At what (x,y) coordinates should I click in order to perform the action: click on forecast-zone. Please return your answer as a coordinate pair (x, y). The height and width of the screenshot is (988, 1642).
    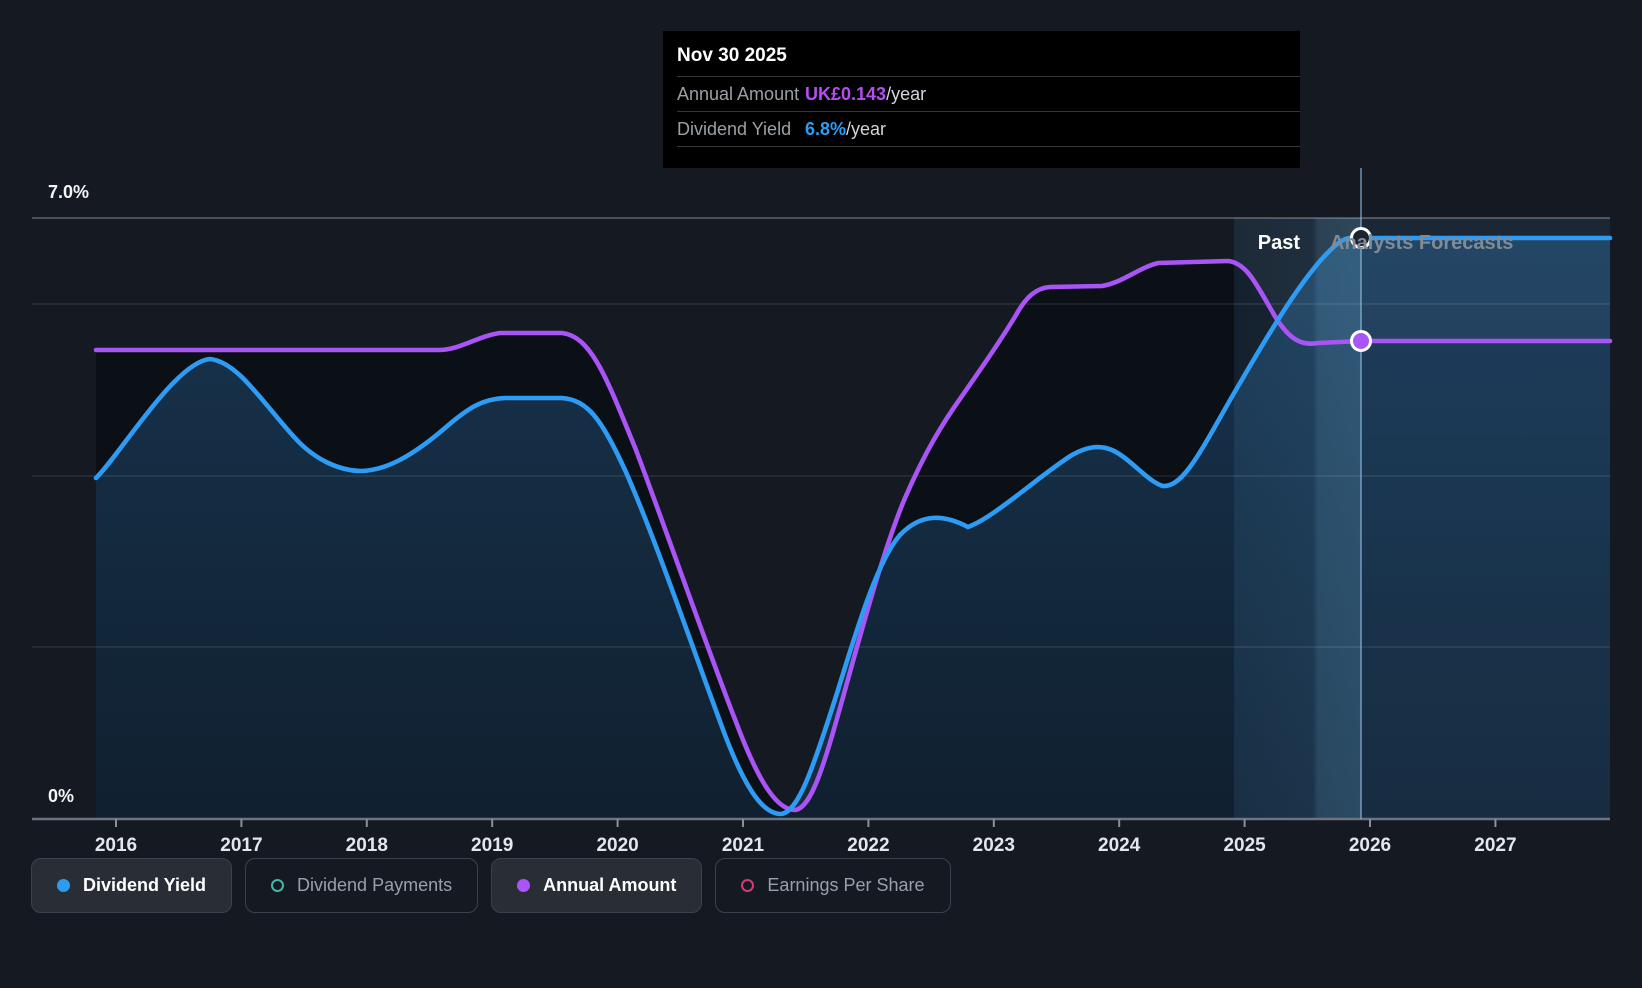
    Looking at the image, I should click on (1485, 518).